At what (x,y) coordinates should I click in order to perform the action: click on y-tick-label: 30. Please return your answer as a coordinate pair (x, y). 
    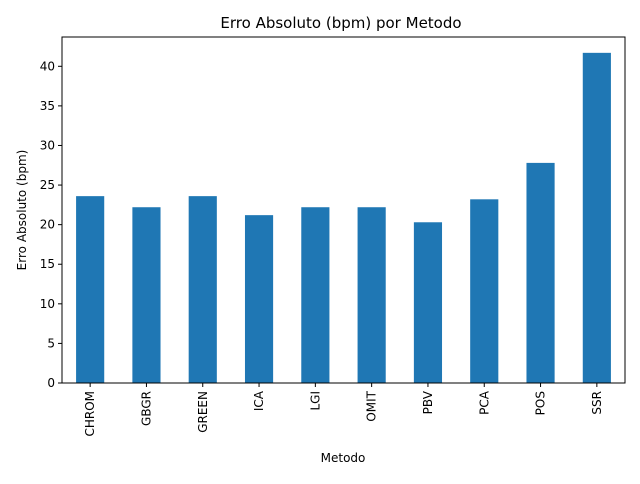
    Looking at the image, I should click on (47, 145).